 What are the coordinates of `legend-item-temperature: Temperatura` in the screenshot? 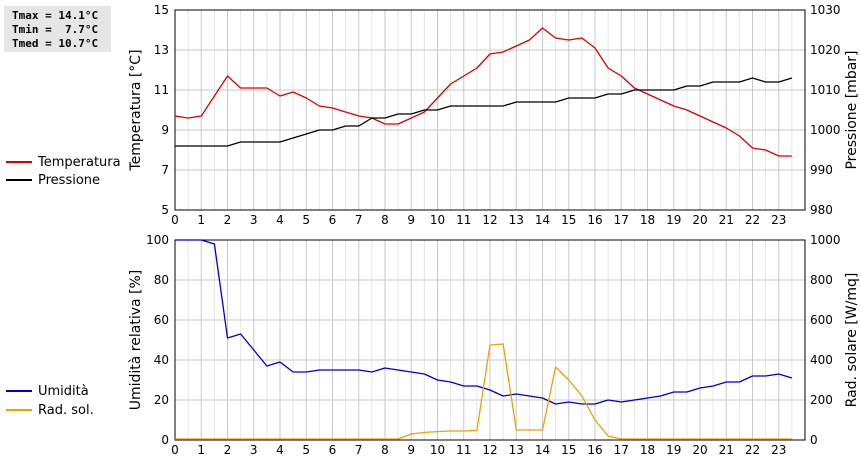 It's located at (63, 162).